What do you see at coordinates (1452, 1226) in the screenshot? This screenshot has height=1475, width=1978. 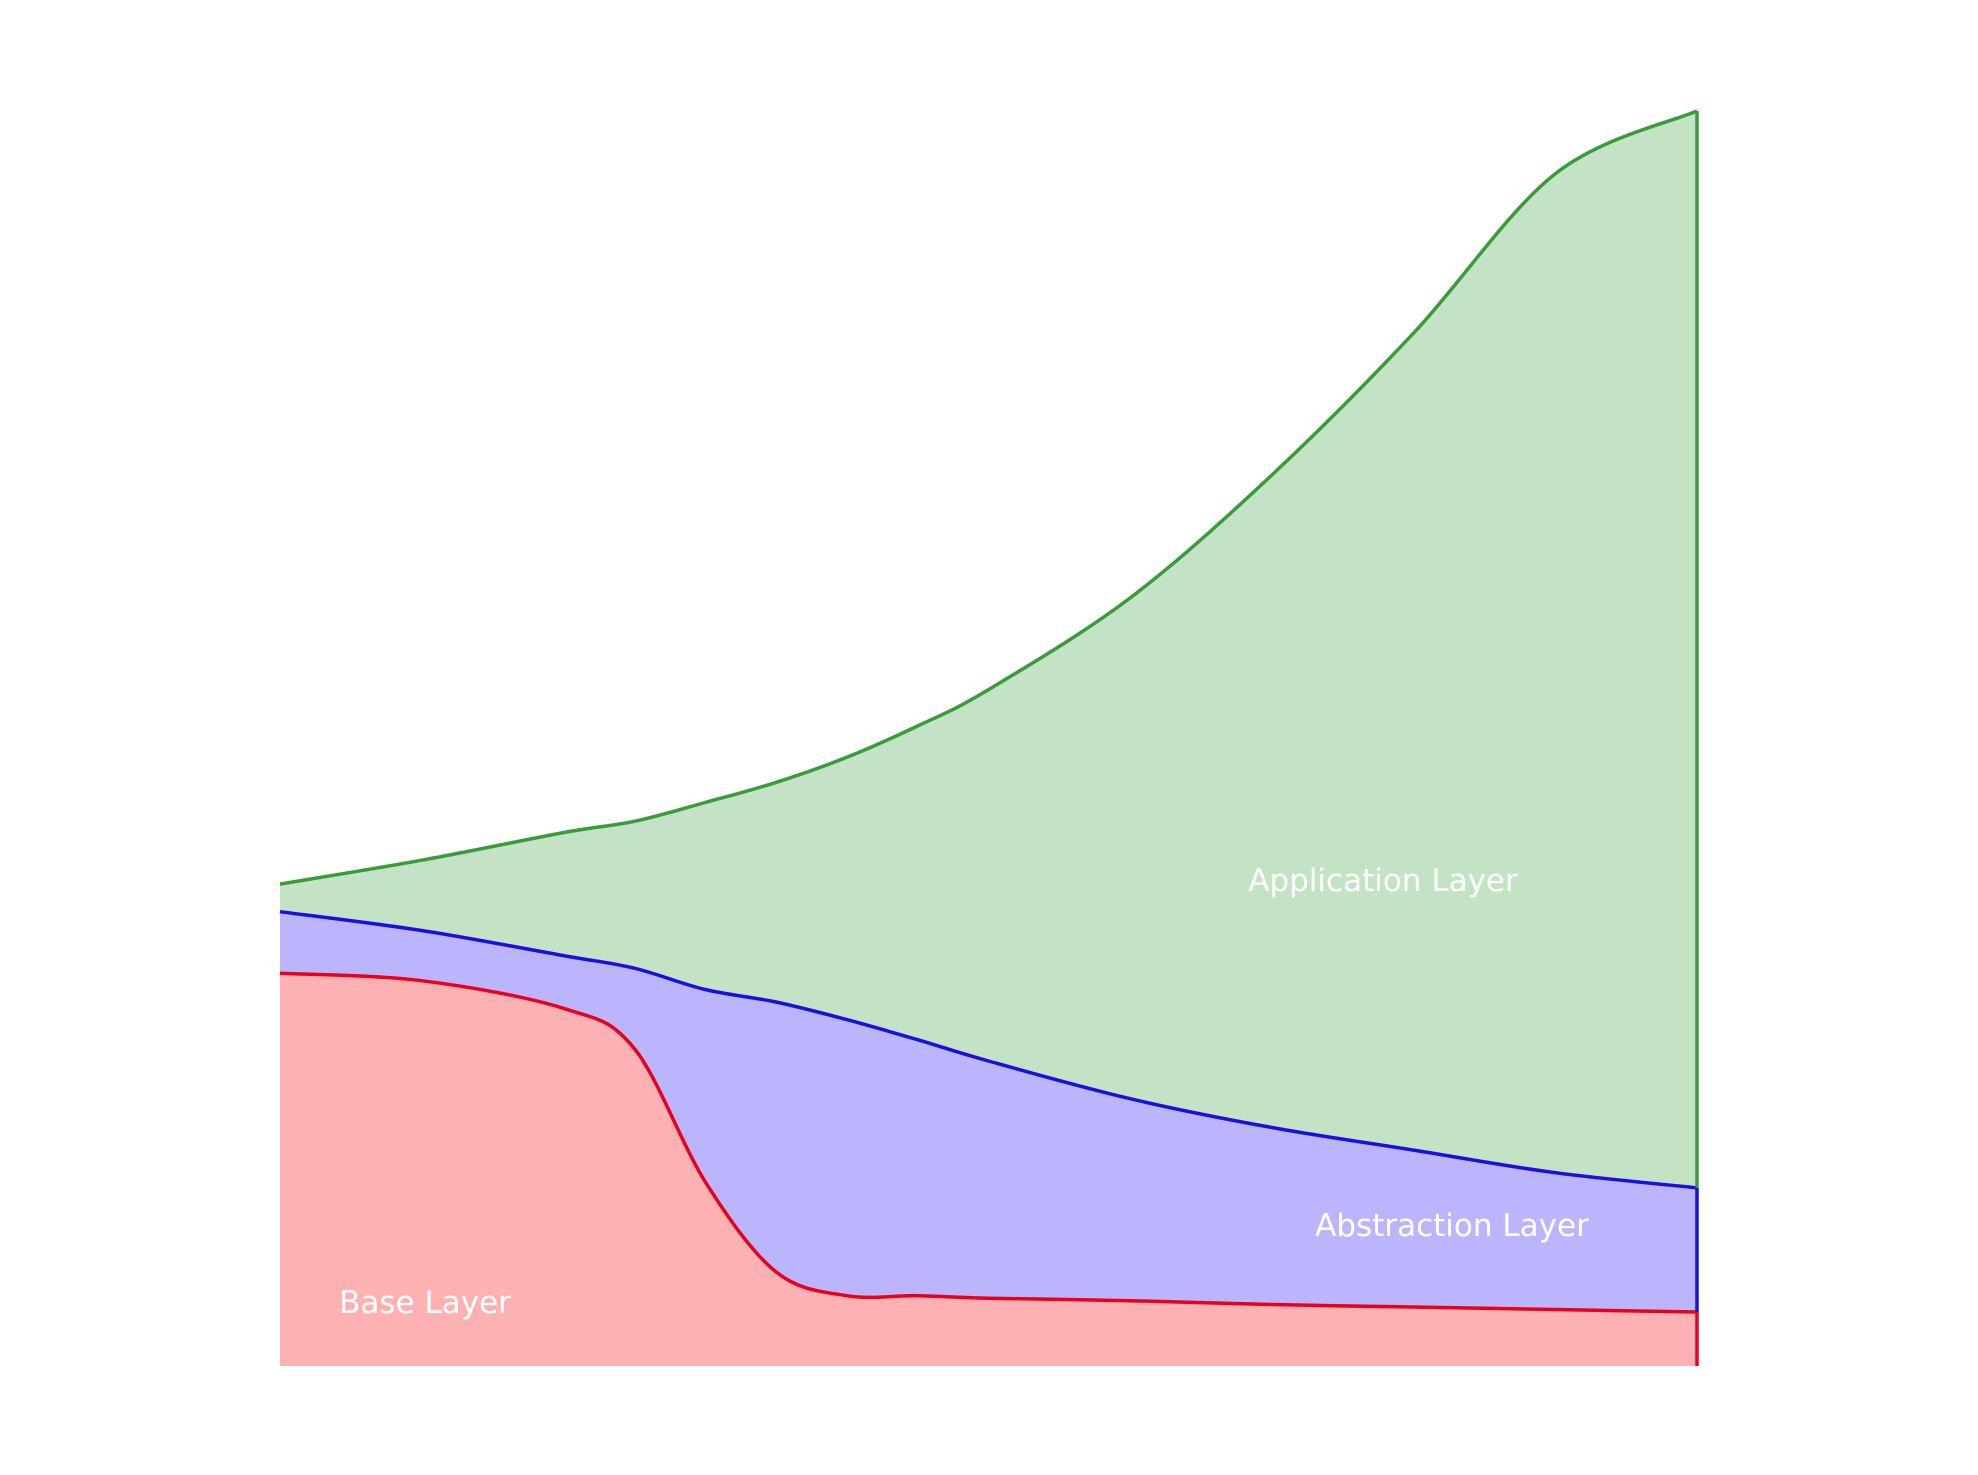 I see `label-abstraction-layer: Abstraction Layer` at bounding box center [1452, 1226].